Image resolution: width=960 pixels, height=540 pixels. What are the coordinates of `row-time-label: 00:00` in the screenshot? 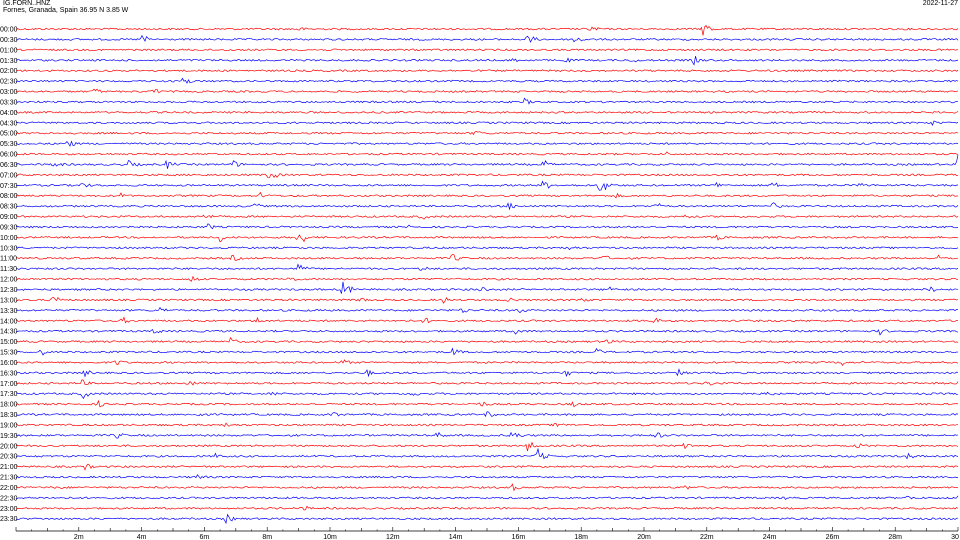 It's located at (9, 30).